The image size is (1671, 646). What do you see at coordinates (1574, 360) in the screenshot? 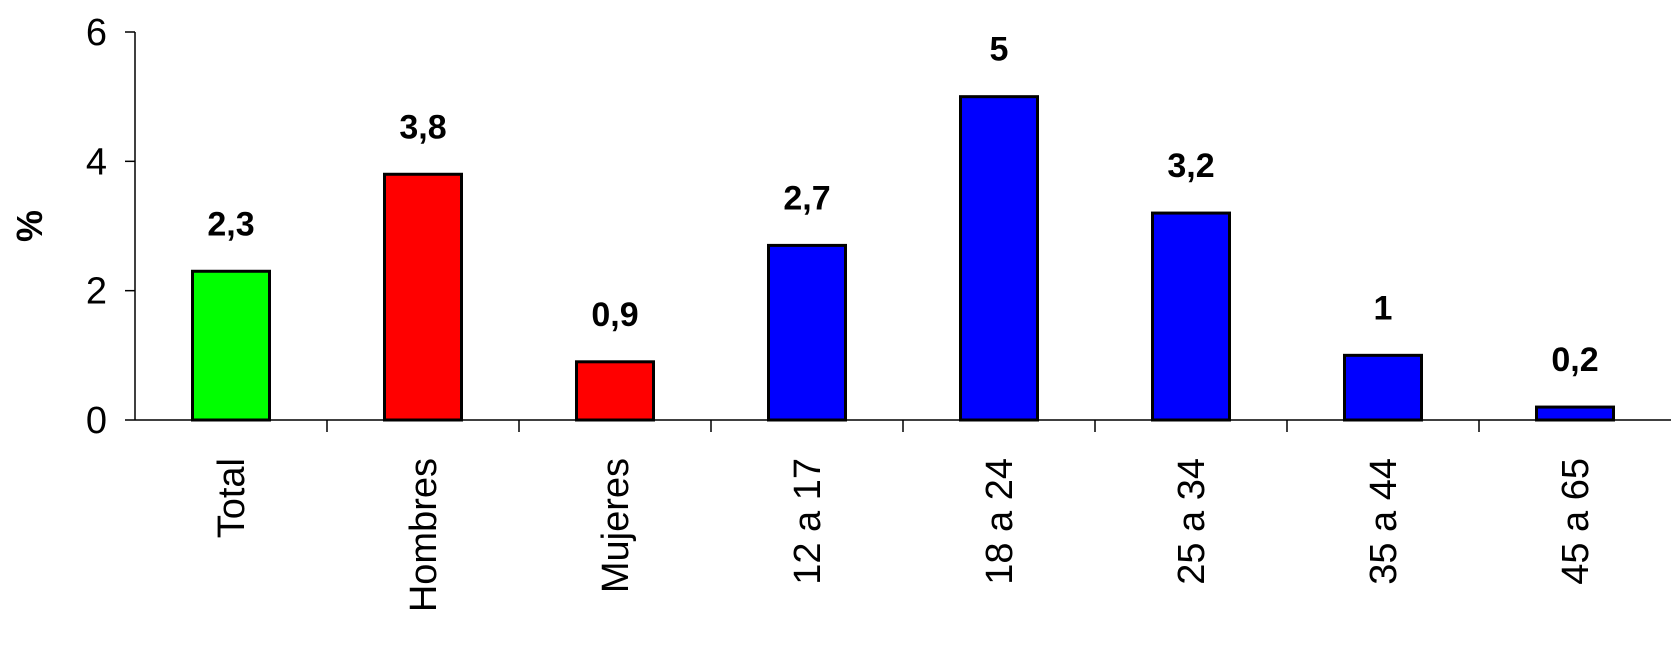
I see `data-label: 0,2` at bounding box center [1574, 360].